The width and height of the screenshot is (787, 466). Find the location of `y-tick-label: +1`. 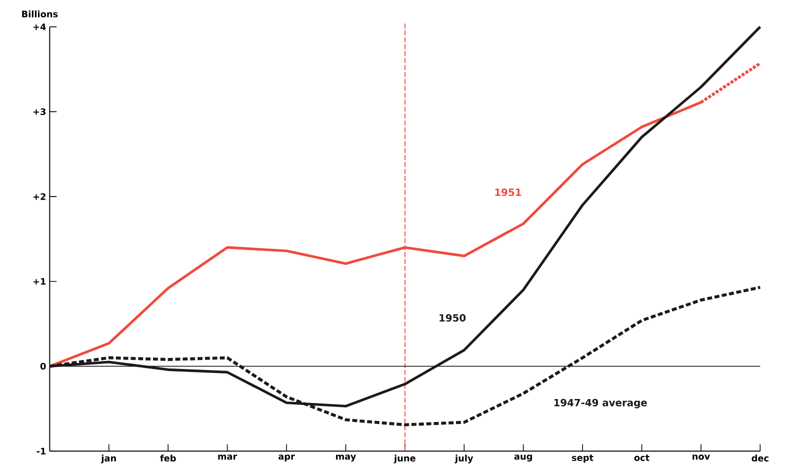

y-tick-label: +1 is located at coordinates (39, 281).